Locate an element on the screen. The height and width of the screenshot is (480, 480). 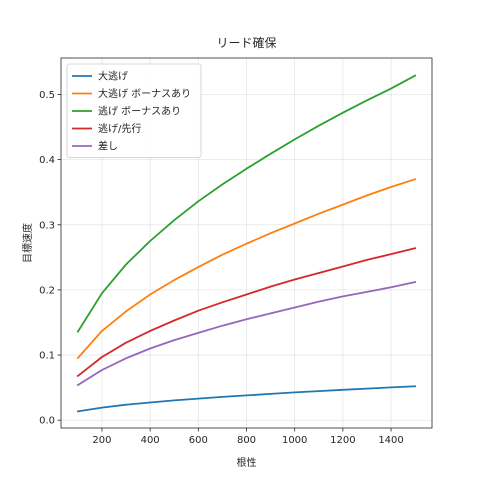
x-tick-label: 1400 is located at coordinates (390, 440).